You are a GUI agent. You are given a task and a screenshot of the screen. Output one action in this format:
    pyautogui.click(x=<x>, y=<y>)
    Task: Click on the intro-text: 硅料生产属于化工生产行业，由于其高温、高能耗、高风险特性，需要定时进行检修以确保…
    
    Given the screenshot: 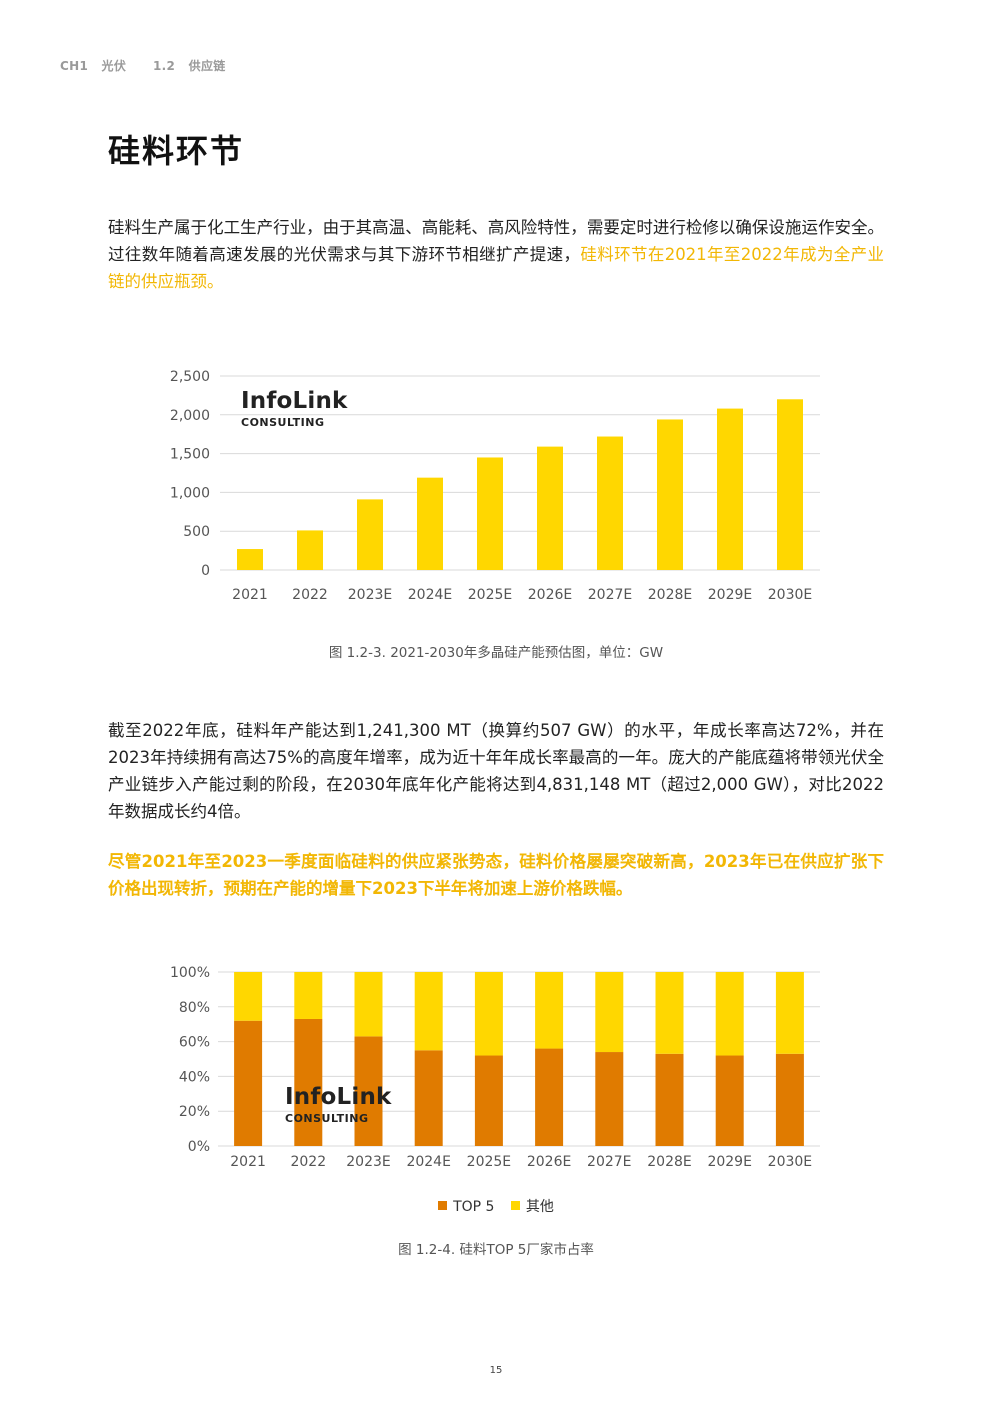 What is the action you would take?
    pyautogui.click(x=496, y=241)
    